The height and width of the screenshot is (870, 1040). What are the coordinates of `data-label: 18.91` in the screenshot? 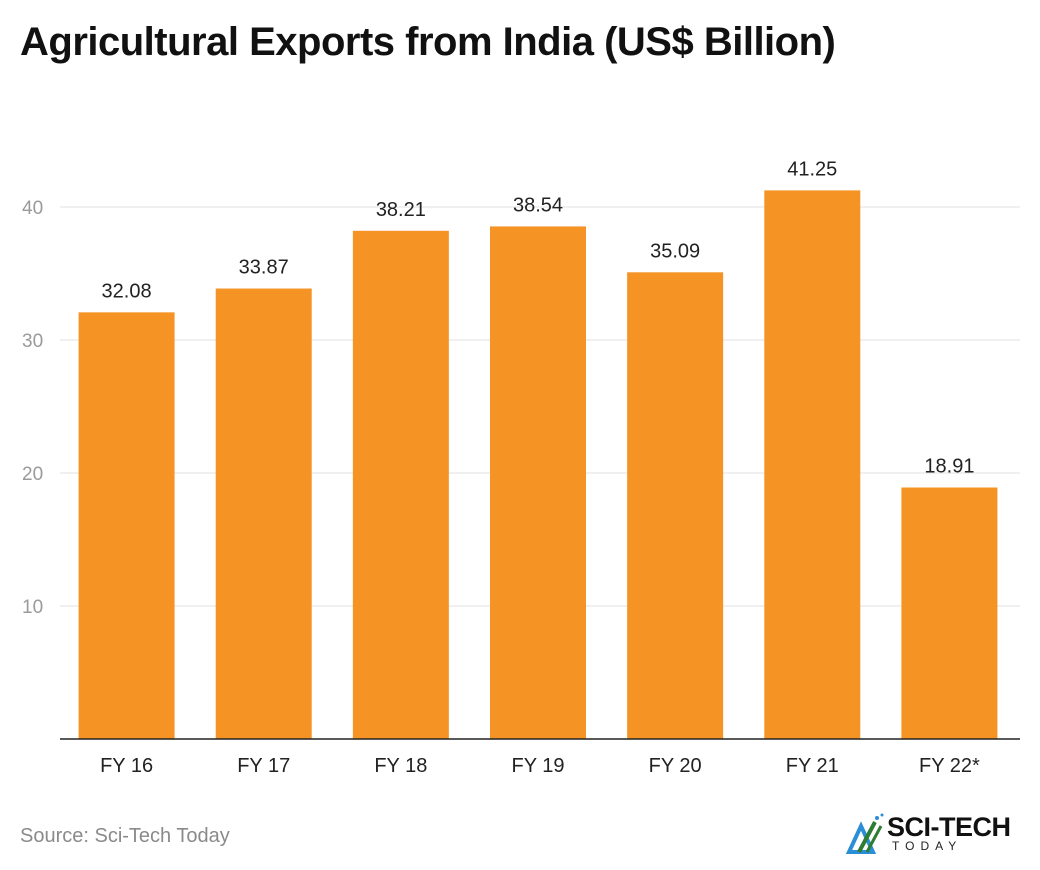 It's located at (949, 466).